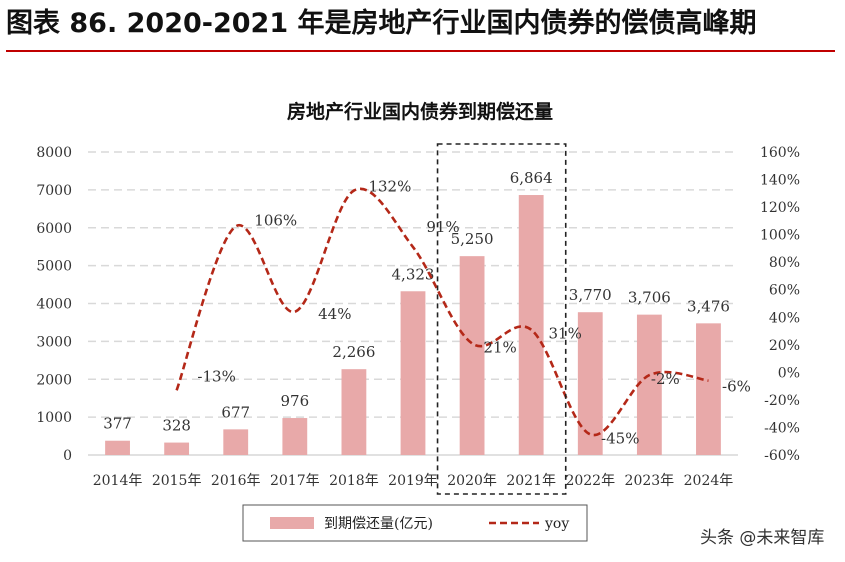  What do you see at coordinates (389, 187) in the screenshot?
I see `yoy-value-label: 132%` at bounding box center [389, 187].